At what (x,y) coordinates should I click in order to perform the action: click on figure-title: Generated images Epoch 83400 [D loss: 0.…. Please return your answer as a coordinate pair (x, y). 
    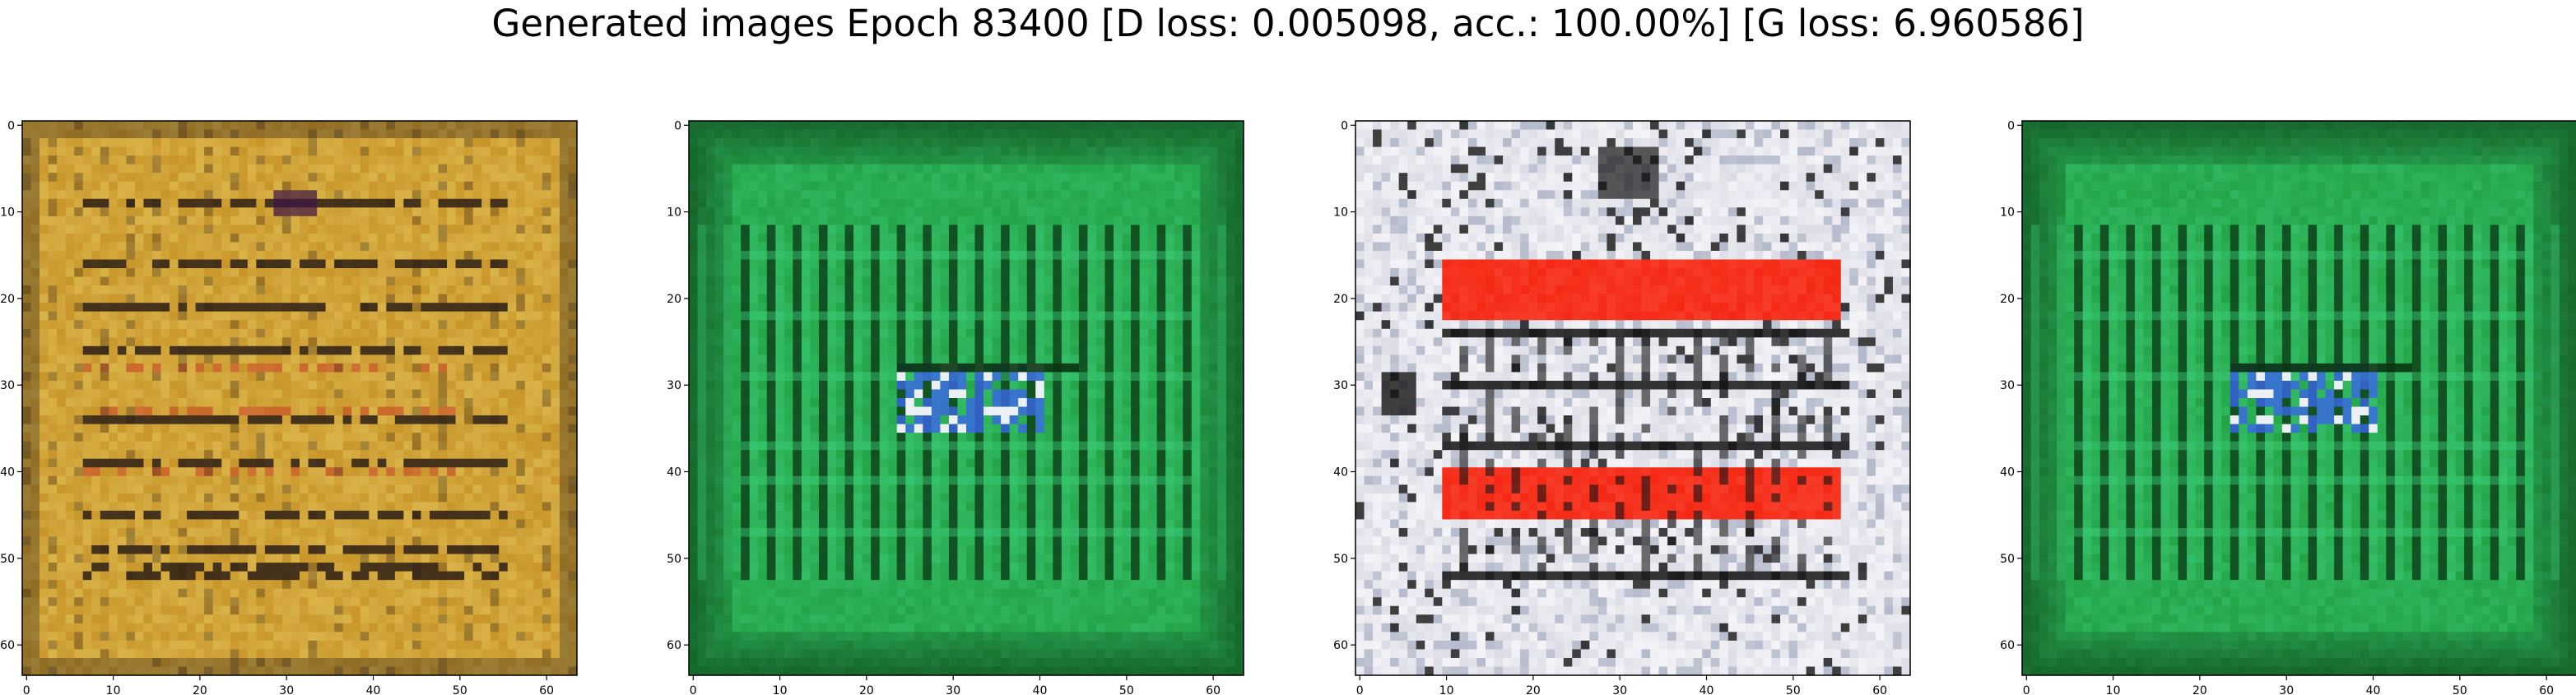
    Looking at the image, I should click on (1288, 23).